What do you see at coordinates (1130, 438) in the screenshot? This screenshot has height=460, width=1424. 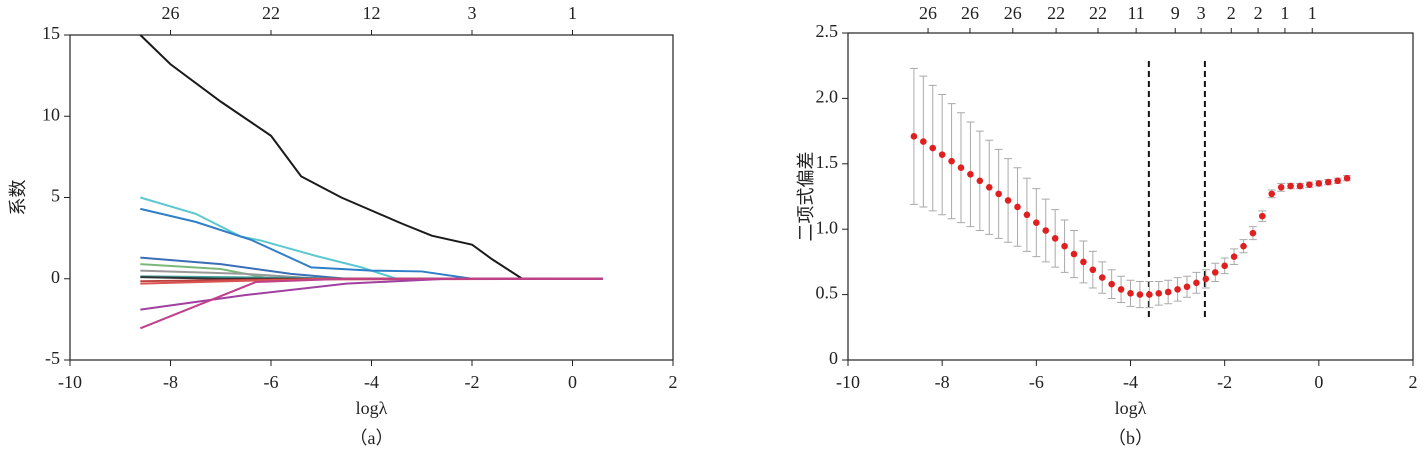 I see `caption: （b）` at bounding box center [1130, 438].